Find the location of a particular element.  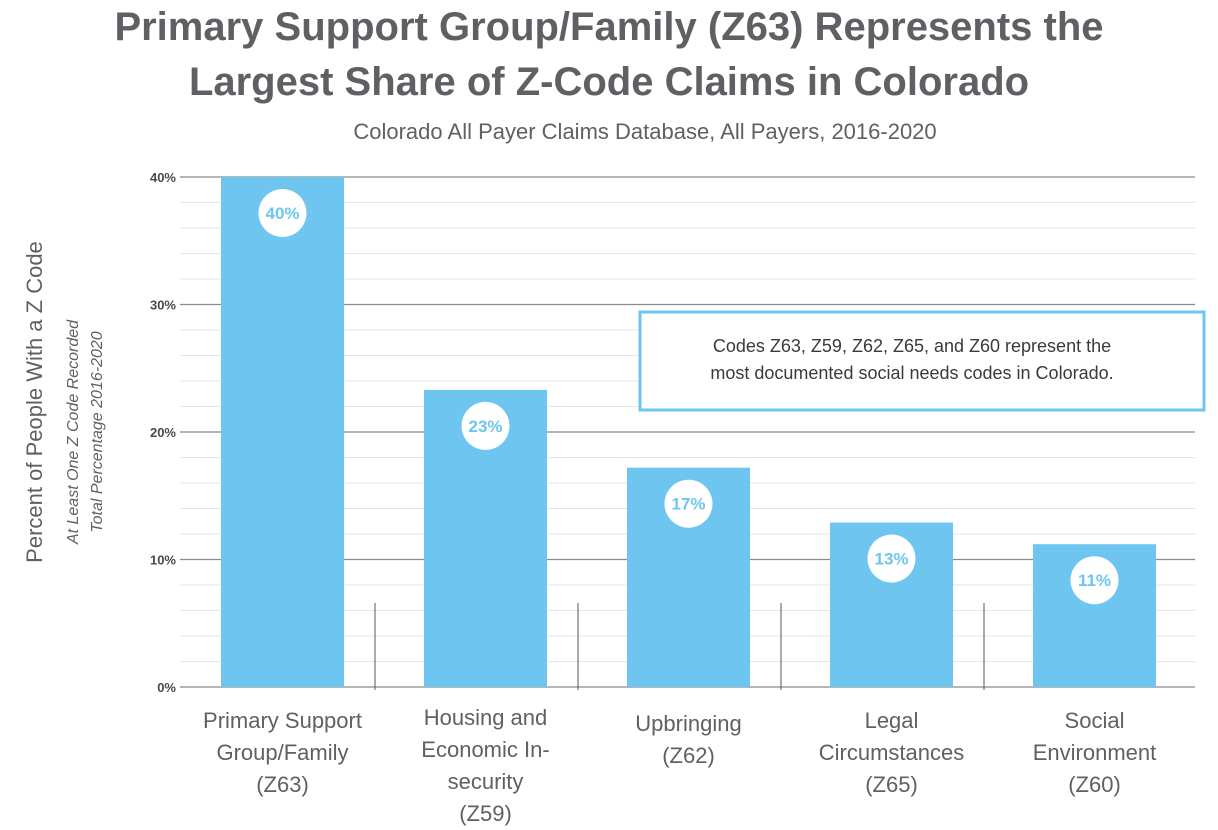

y-axis-sublabel-line-2: Total Percentage 2016-2020 is located at coordinates (97, 431).